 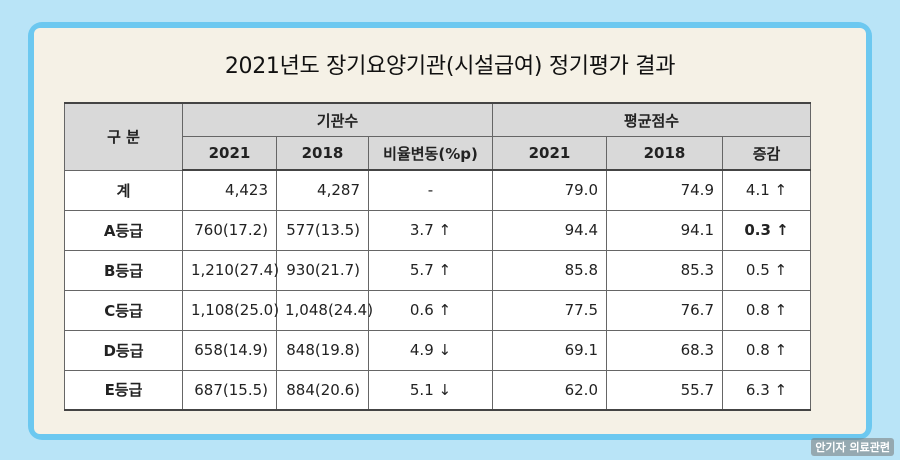 What do you see at coordinates (766, 270) in the screenshot?
I see `cell-score-diff: 0.5 ↑` at bounding box center [766, 270].